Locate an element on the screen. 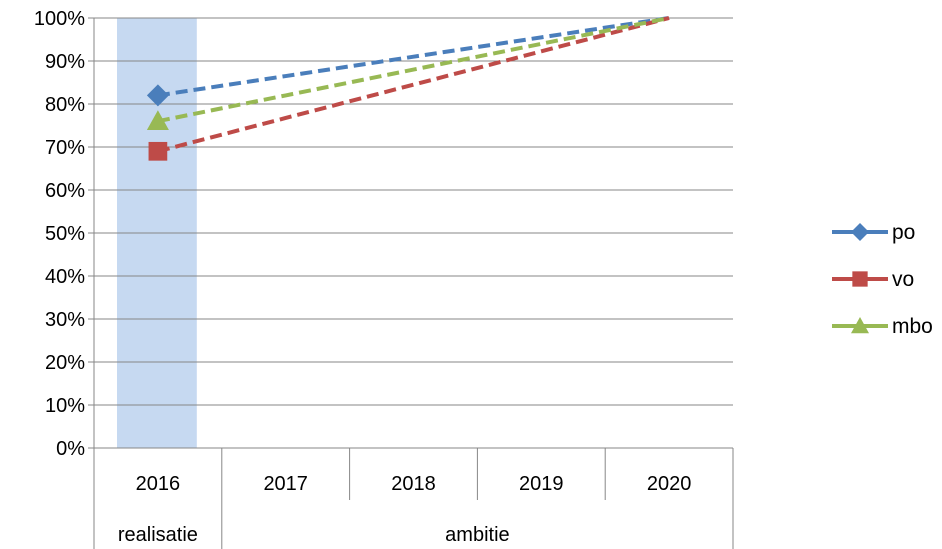 The width and height of the screenshot is (942, 549). x-tick-label: 2018 is located at coordinates (413, 484).